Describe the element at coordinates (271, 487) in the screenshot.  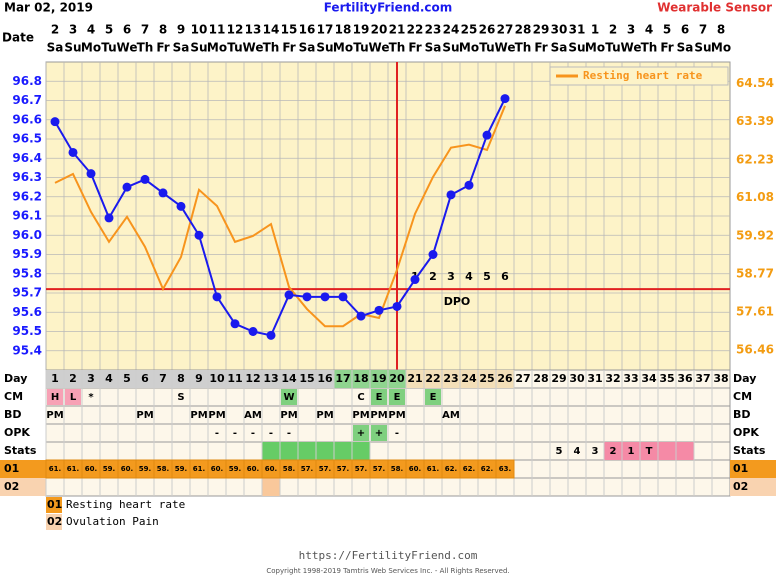
I see `cell-shading` at that location.